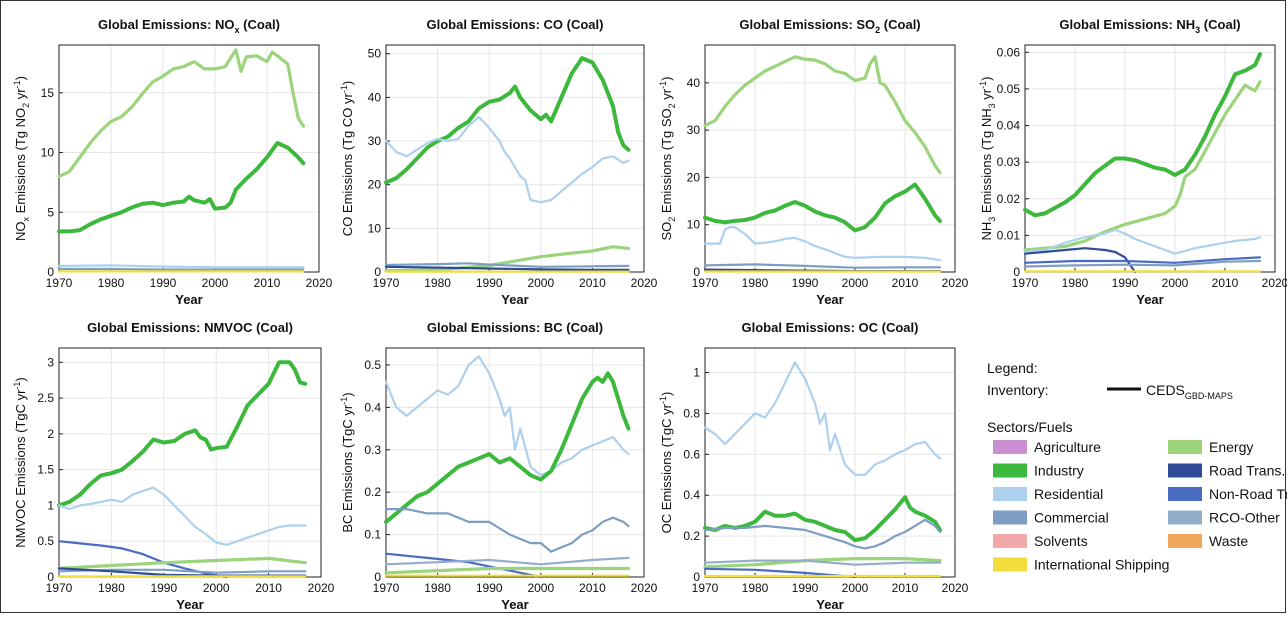 This screenshot has width=1288, height=619. Describe the element at coordinates (1068, 494) in the screenshot. I see `legend-item-label: Residential` at that location.